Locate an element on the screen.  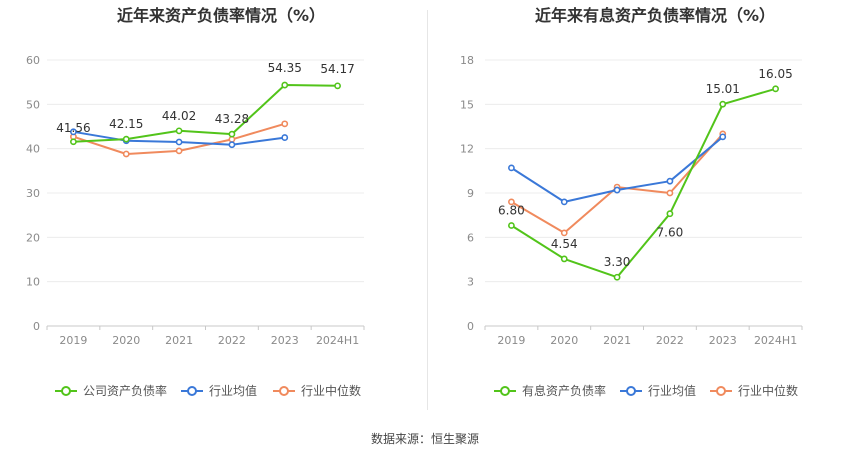
y-tick-label: 60 is located at coordinates (33, 60).